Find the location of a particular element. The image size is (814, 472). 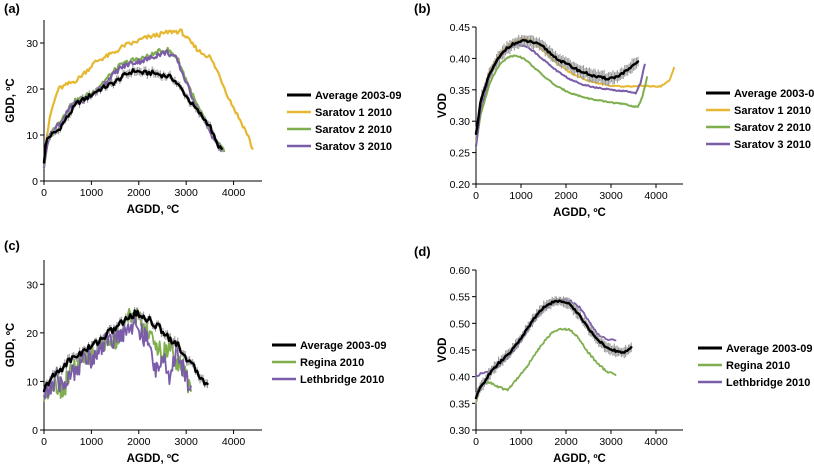

panel-label: (d) is located at coordinates (422, 251).